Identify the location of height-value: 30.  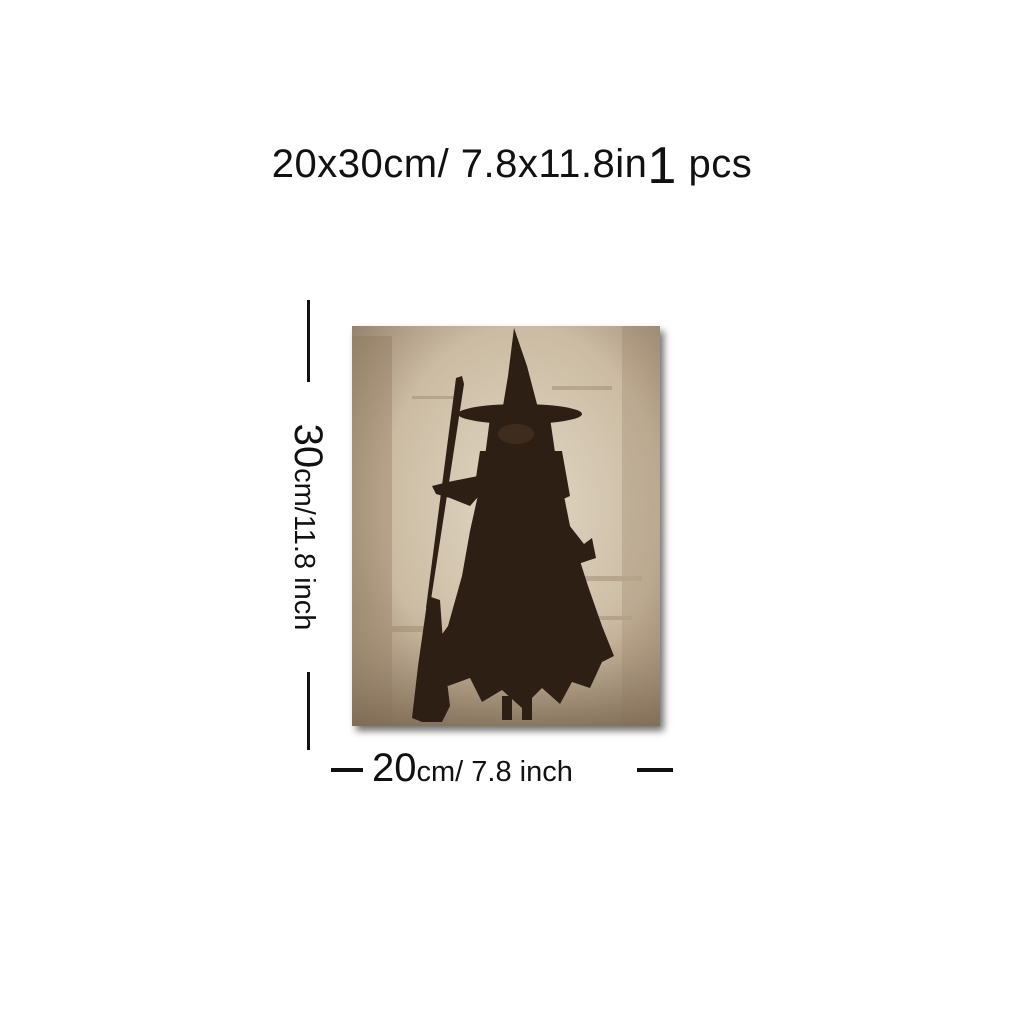
(308, 446).